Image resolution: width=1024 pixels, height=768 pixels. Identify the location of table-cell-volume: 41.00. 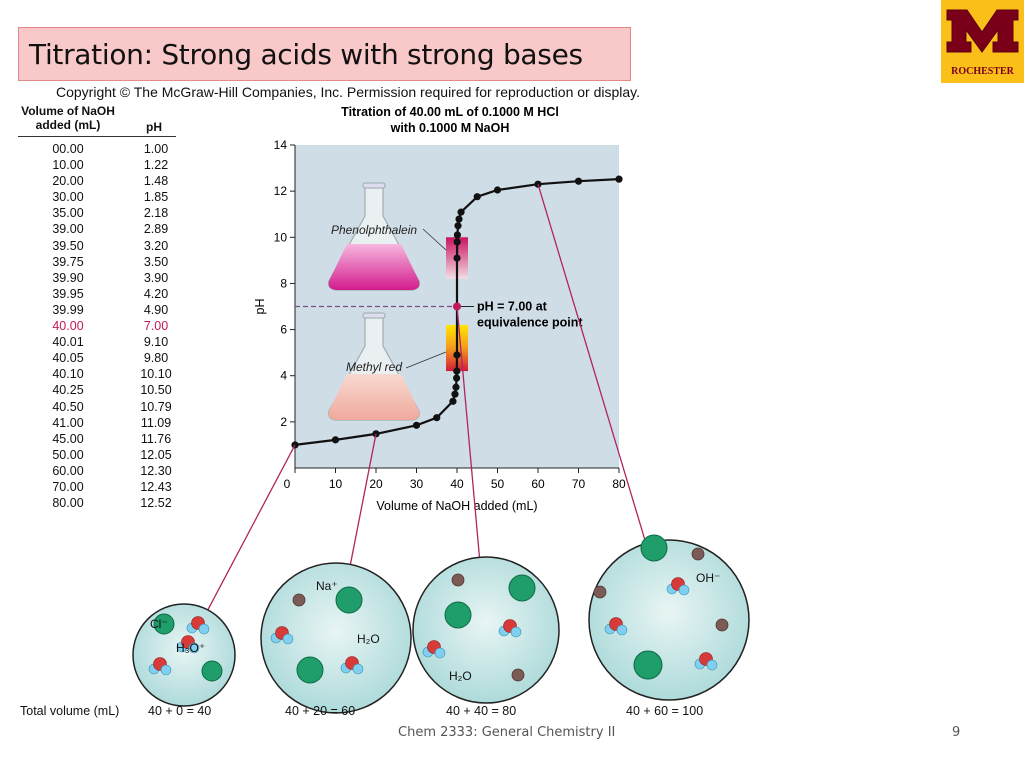
(68, 422).